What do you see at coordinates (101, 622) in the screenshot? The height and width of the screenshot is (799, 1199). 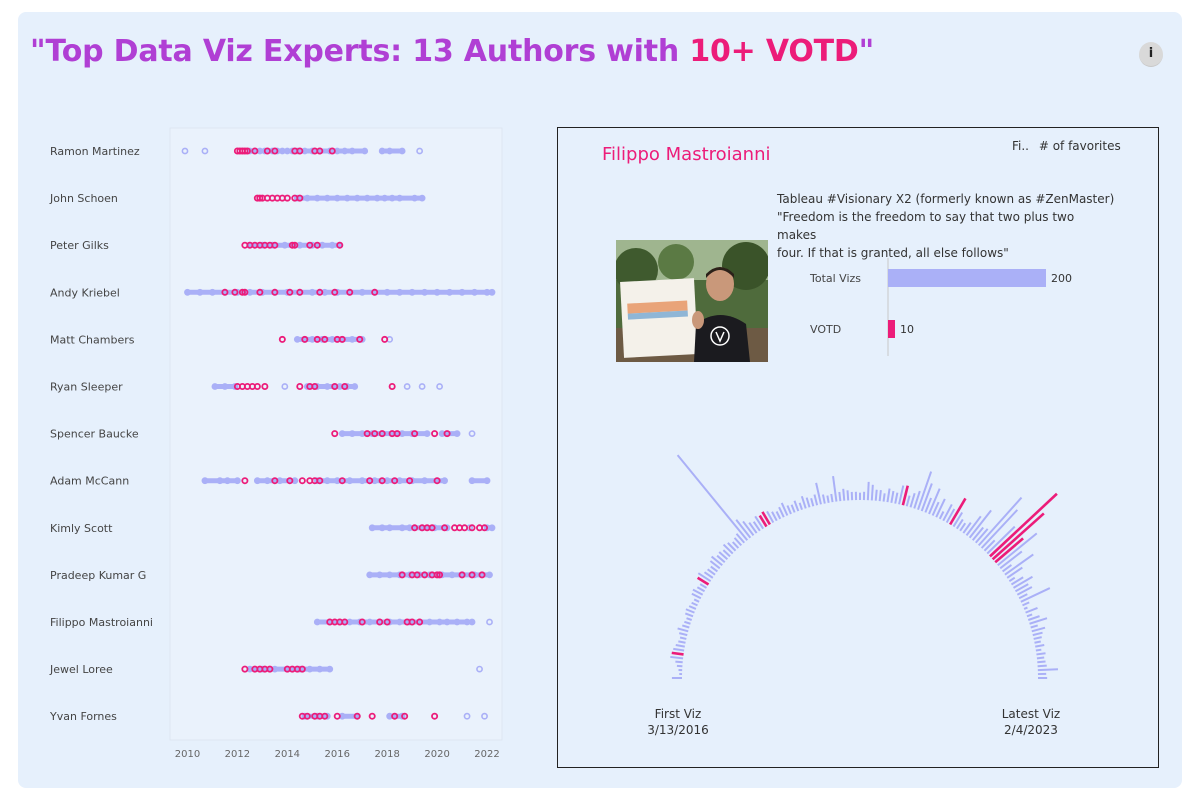 I see `author-label: Filippo Mastroianni` at bounding box center [101, 622].